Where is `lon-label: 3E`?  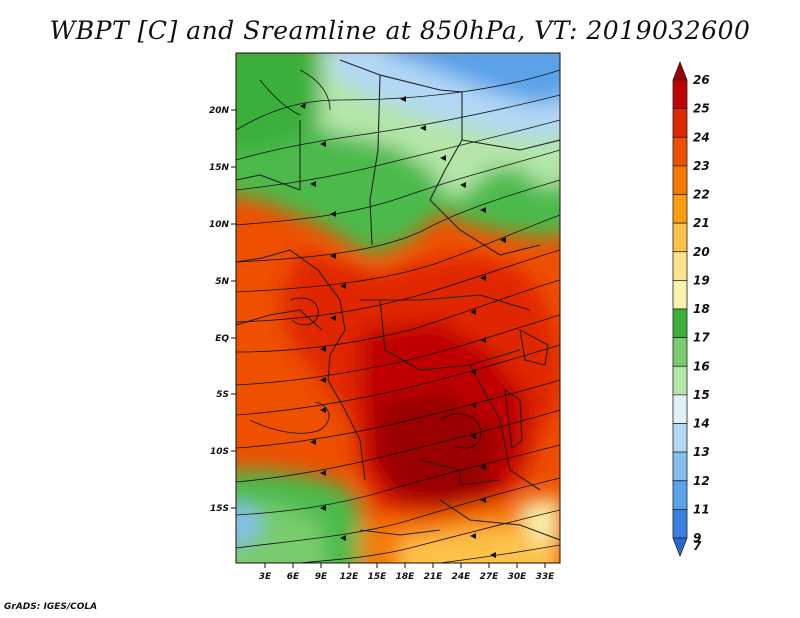
lon-label: 3E is located at coordinates (265, 577).